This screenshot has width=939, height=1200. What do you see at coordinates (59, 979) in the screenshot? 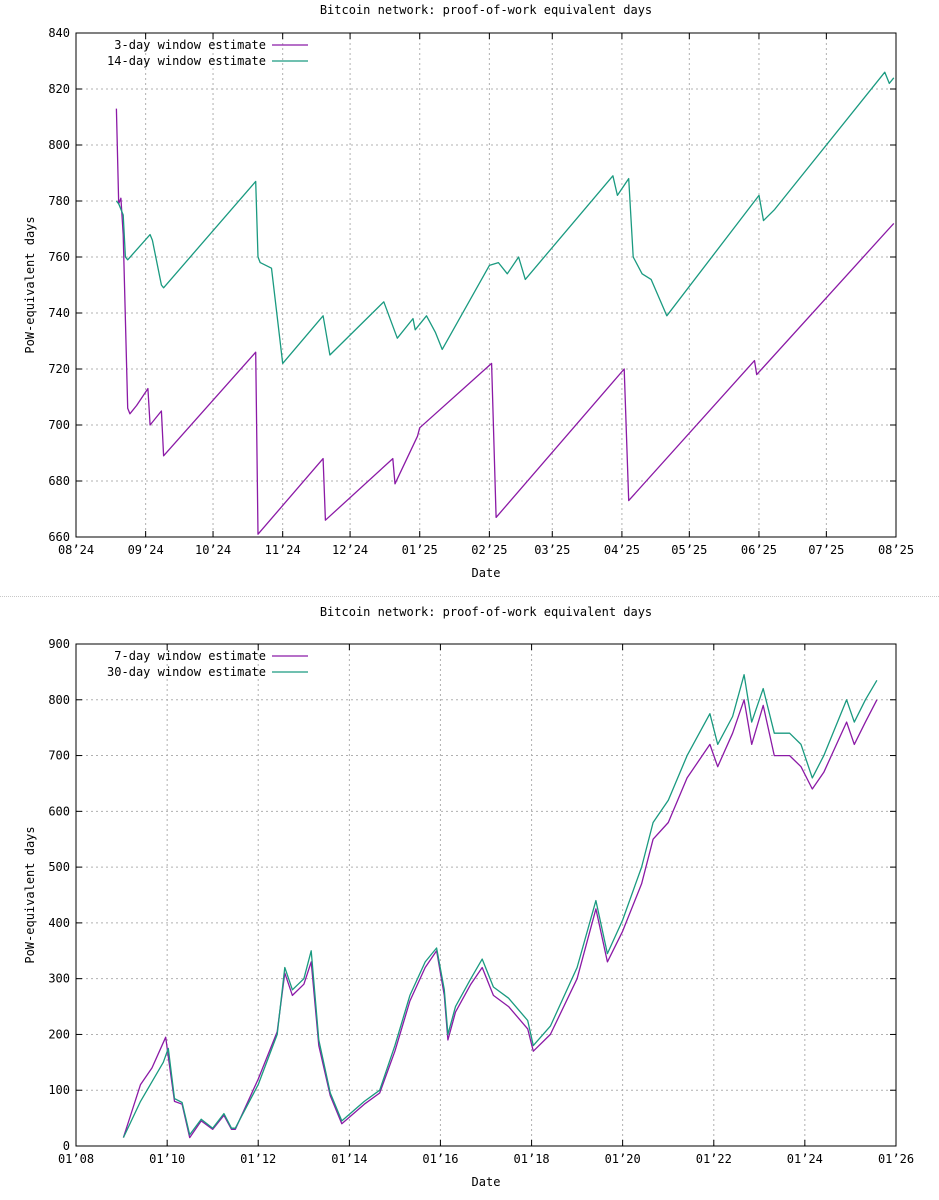
I see `y-tick-label: 300` at bounding box center [59, 979].